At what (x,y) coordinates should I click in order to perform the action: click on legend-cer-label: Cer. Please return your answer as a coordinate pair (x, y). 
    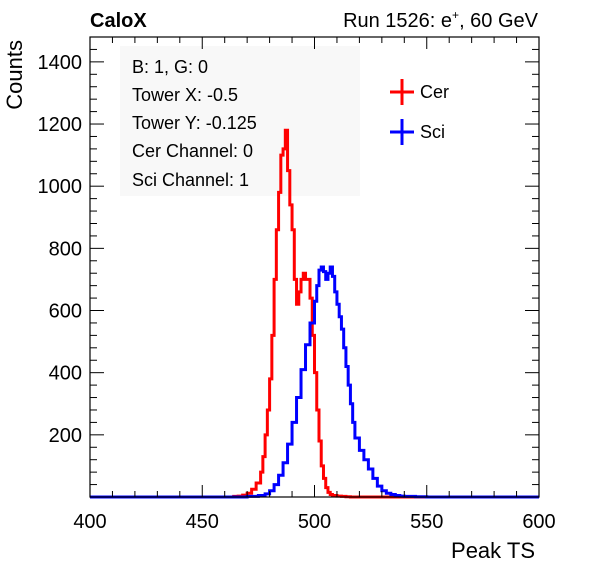
    Looking at the image, I should click on (434, 92).